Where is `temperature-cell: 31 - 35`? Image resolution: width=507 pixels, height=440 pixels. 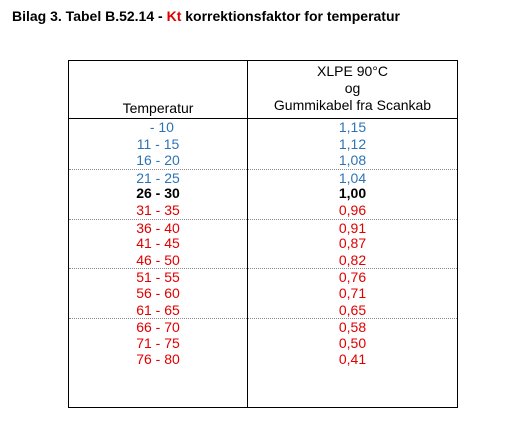 temperature-cell: 31 - 35 is located at coordinates (158, 210).